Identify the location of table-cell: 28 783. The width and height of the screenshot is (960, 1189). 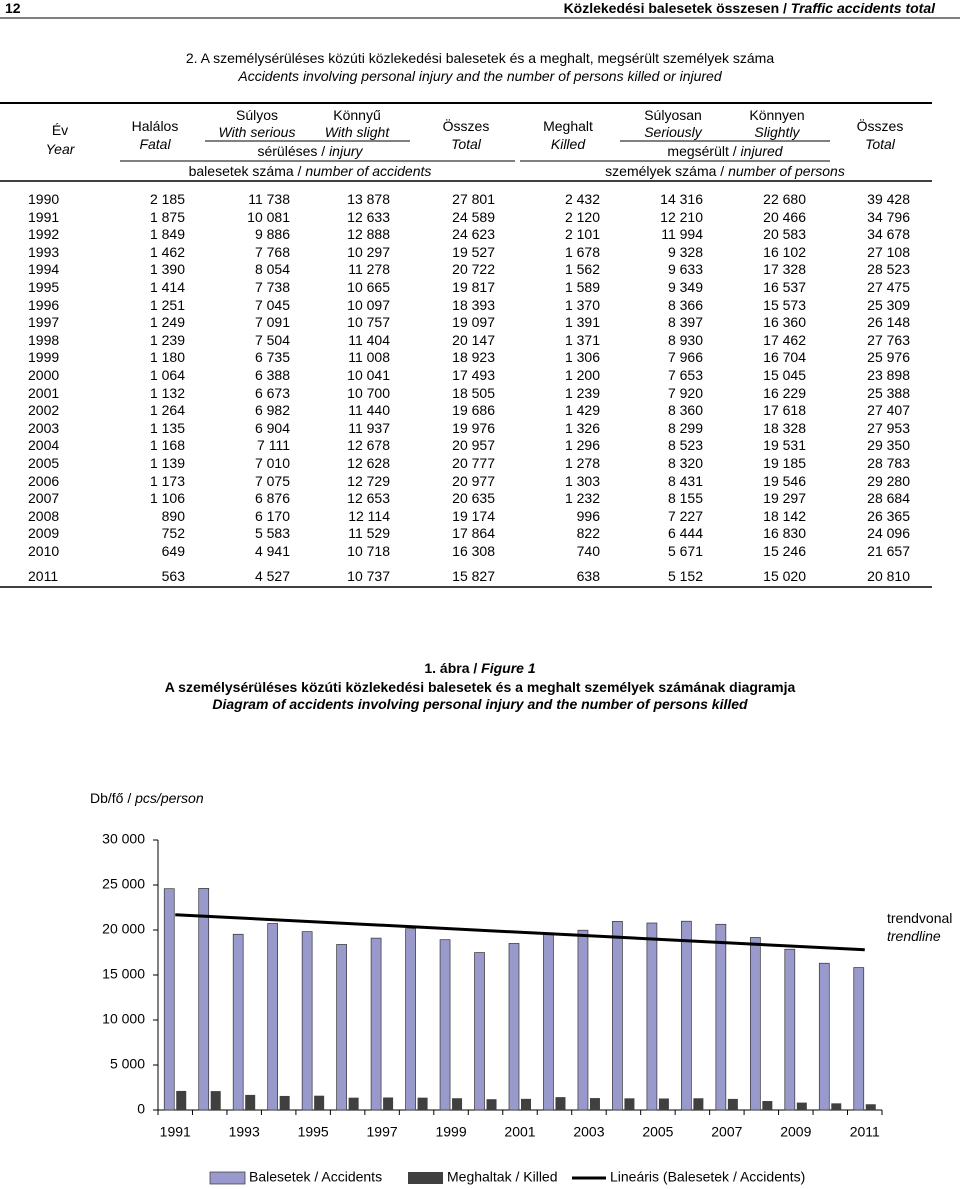
(888, 463).